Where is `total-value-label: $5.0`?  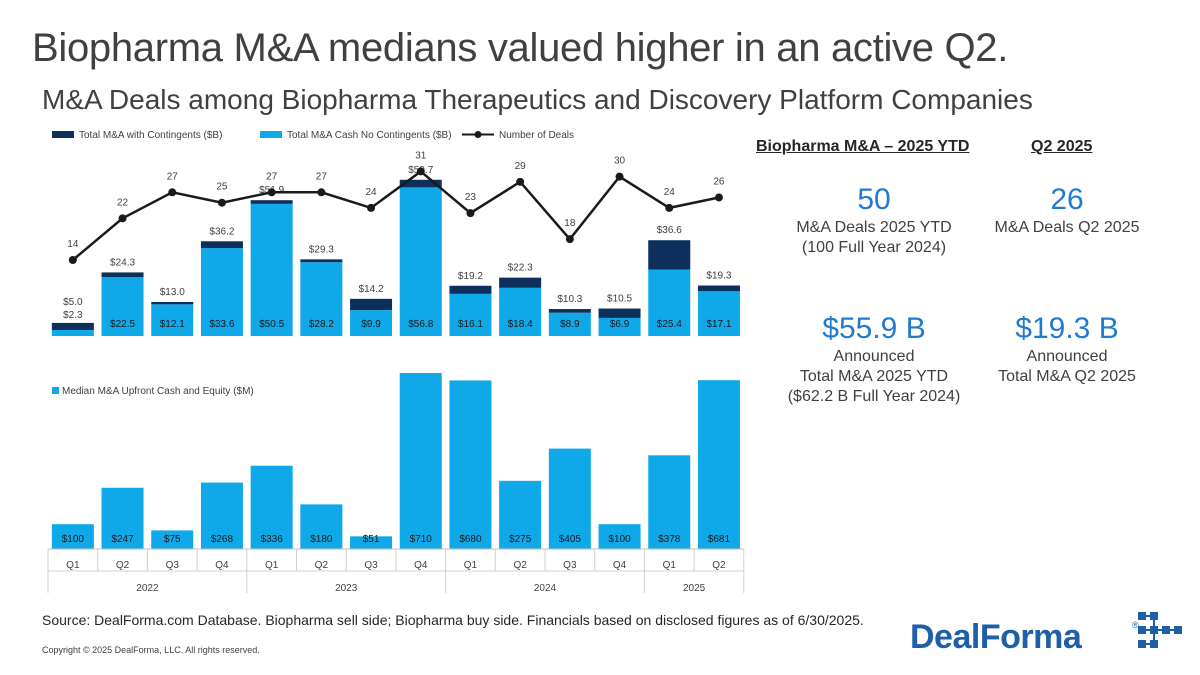
total-value-label: $5.0 is located at coordinates (73, 302).